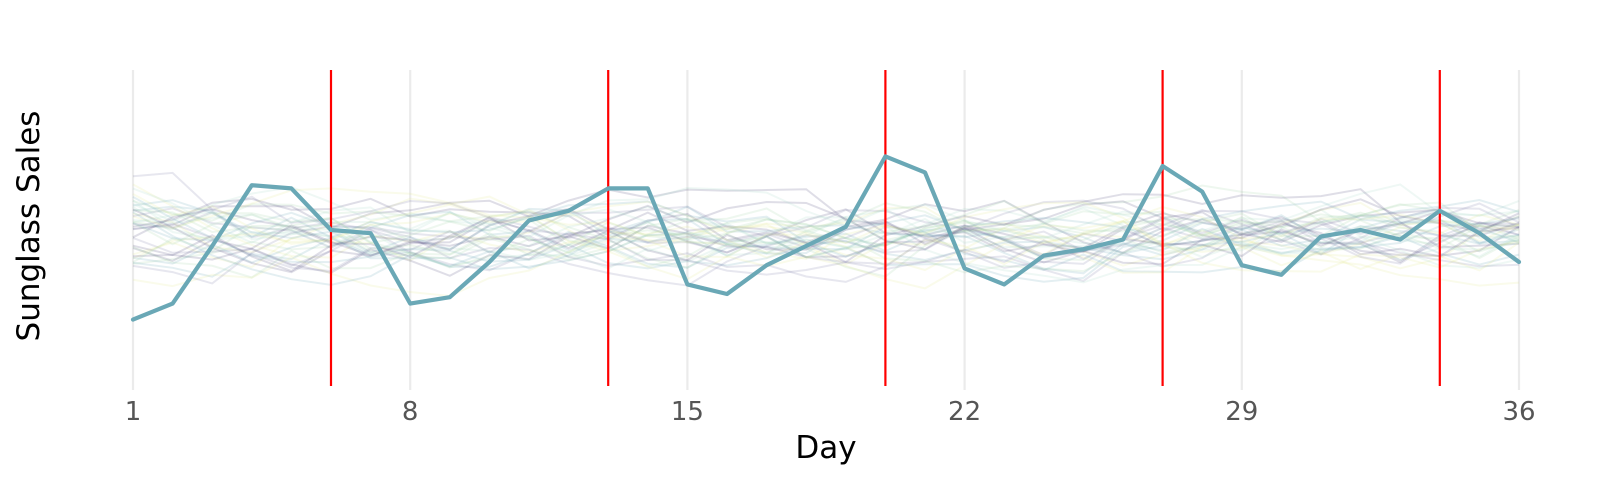 The width and height of the screenshot is (1600, 481). I want to click on x-tick-label: 22, so click(964, 412).